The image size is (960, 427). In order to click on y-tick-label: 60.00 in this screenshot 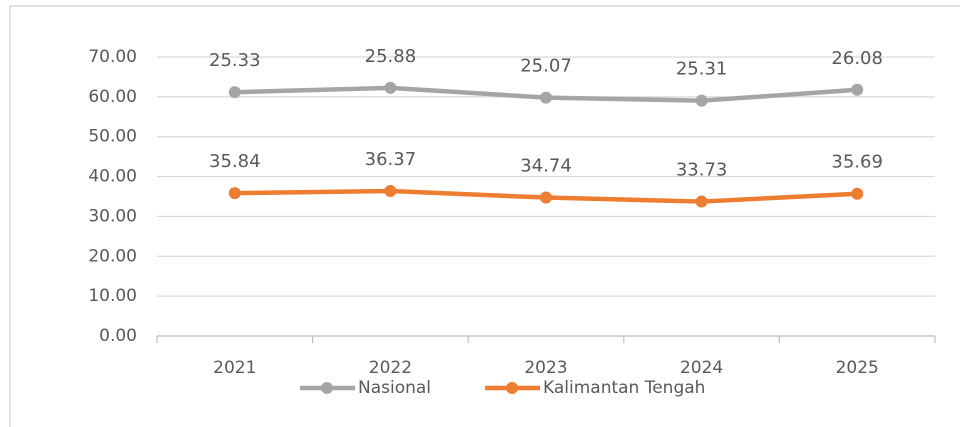, I will do `click(112, 97)`.